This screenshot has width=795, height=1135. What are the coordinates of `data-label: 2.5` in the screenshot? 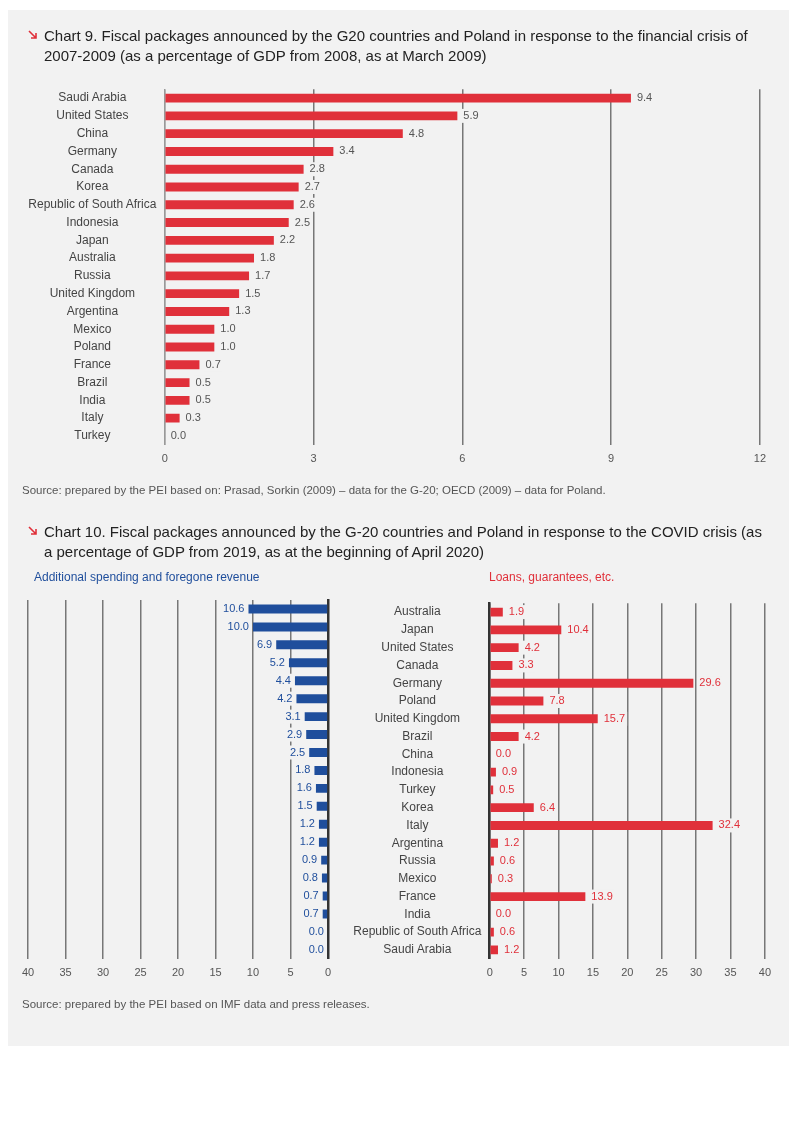 It's located at (302, 221).